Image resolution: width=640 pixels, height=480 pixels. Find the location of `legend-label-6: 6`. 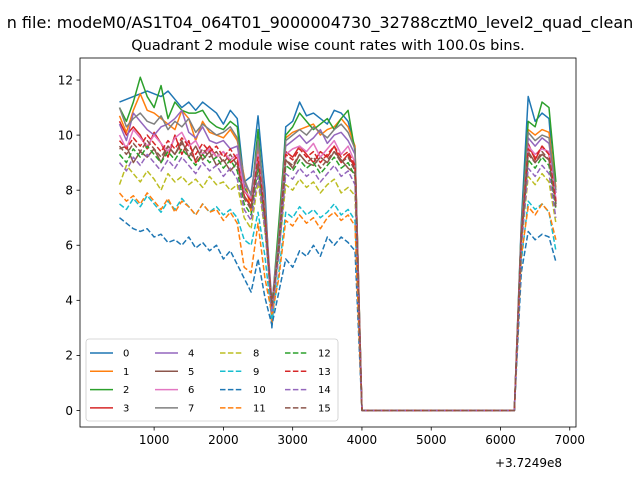

legend-label-6: 6 is located at coordinates (191, 390).